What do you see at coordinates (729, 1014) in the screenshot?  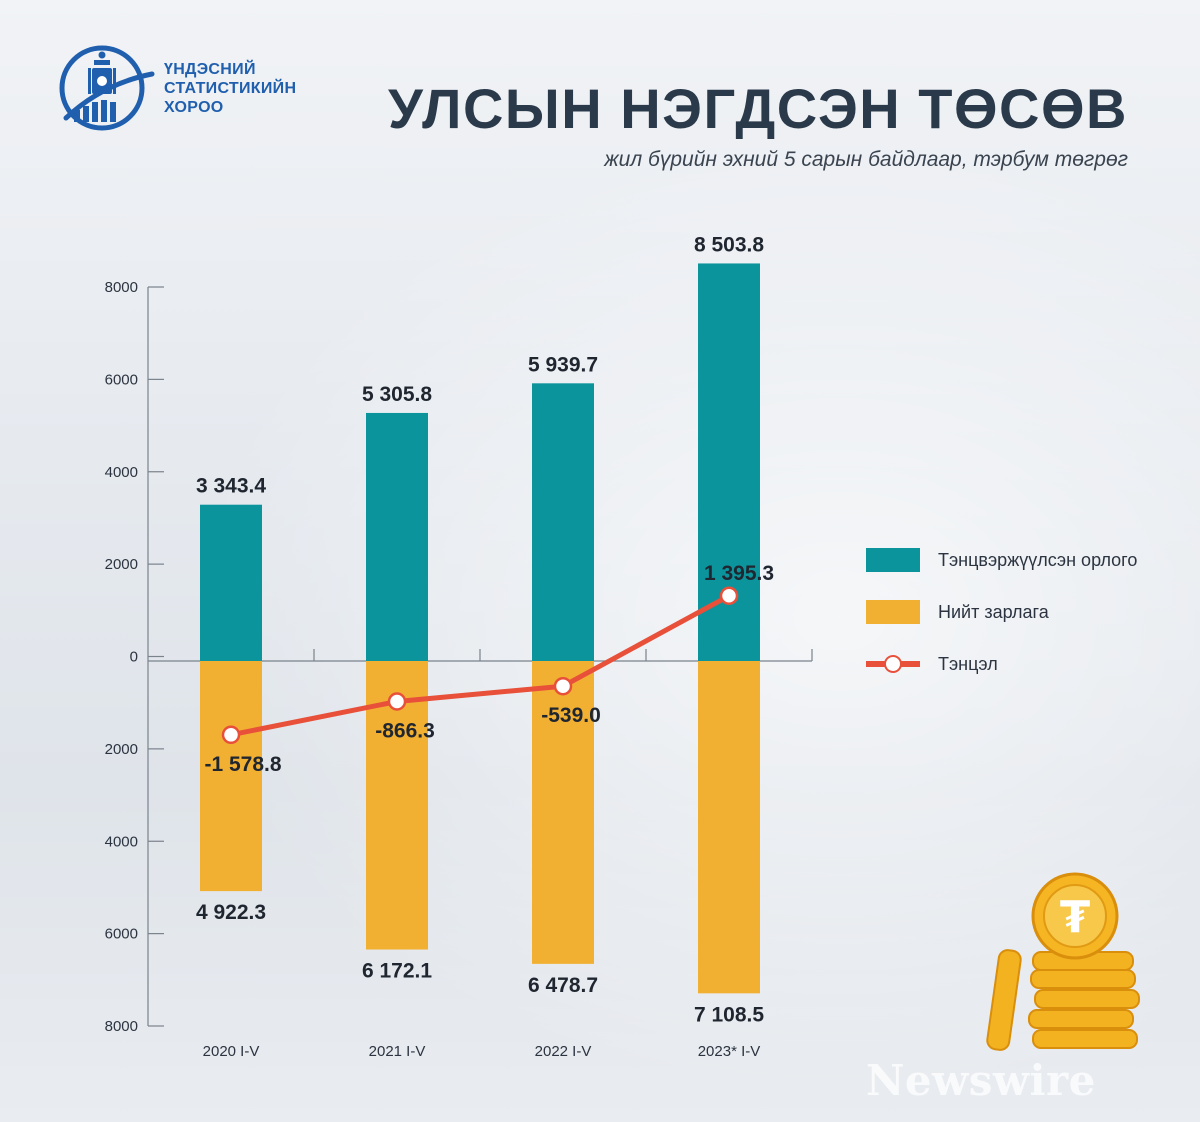 I see `expense-value-label: 7 108.5` at bounding box center [729, 1014].